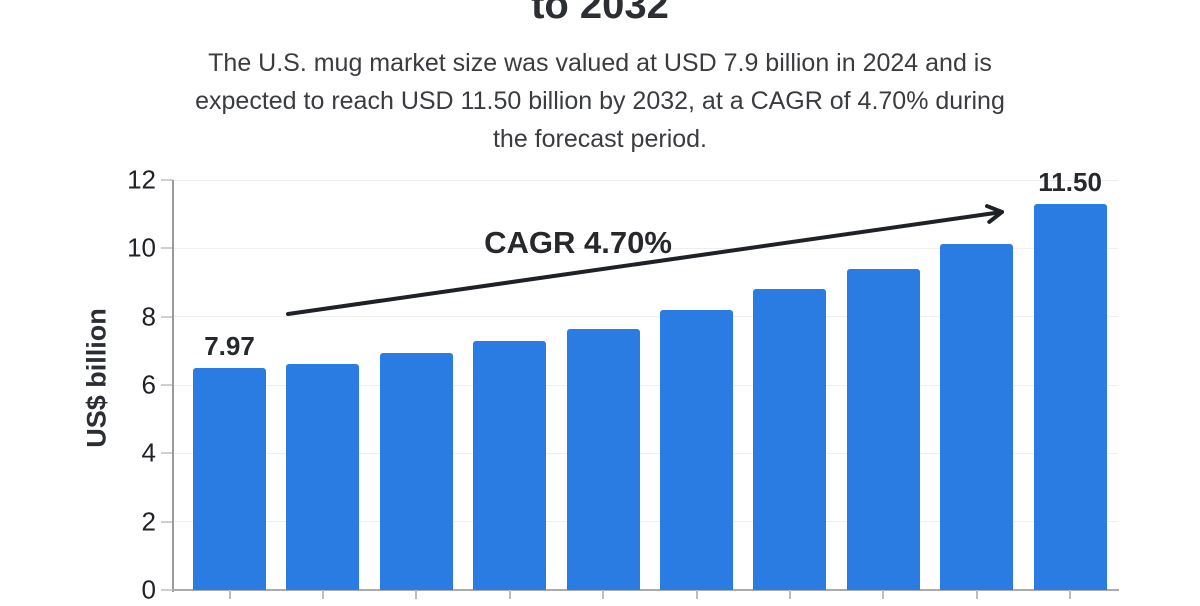  What do you see at coordinates (148, 452) in the screenshot?
I see `y-tick-label-4: 4` at bounding box center [148, 452].